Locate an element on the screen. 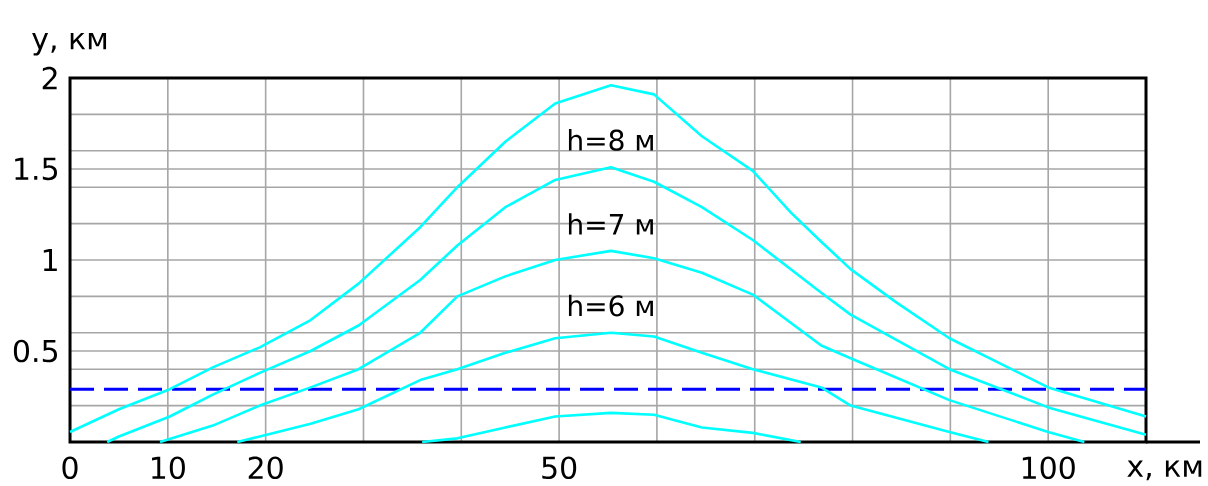 The width and height of the screenshot is (1208, 486). x-axis-title: x, км is located at coordinates (1164, 470).